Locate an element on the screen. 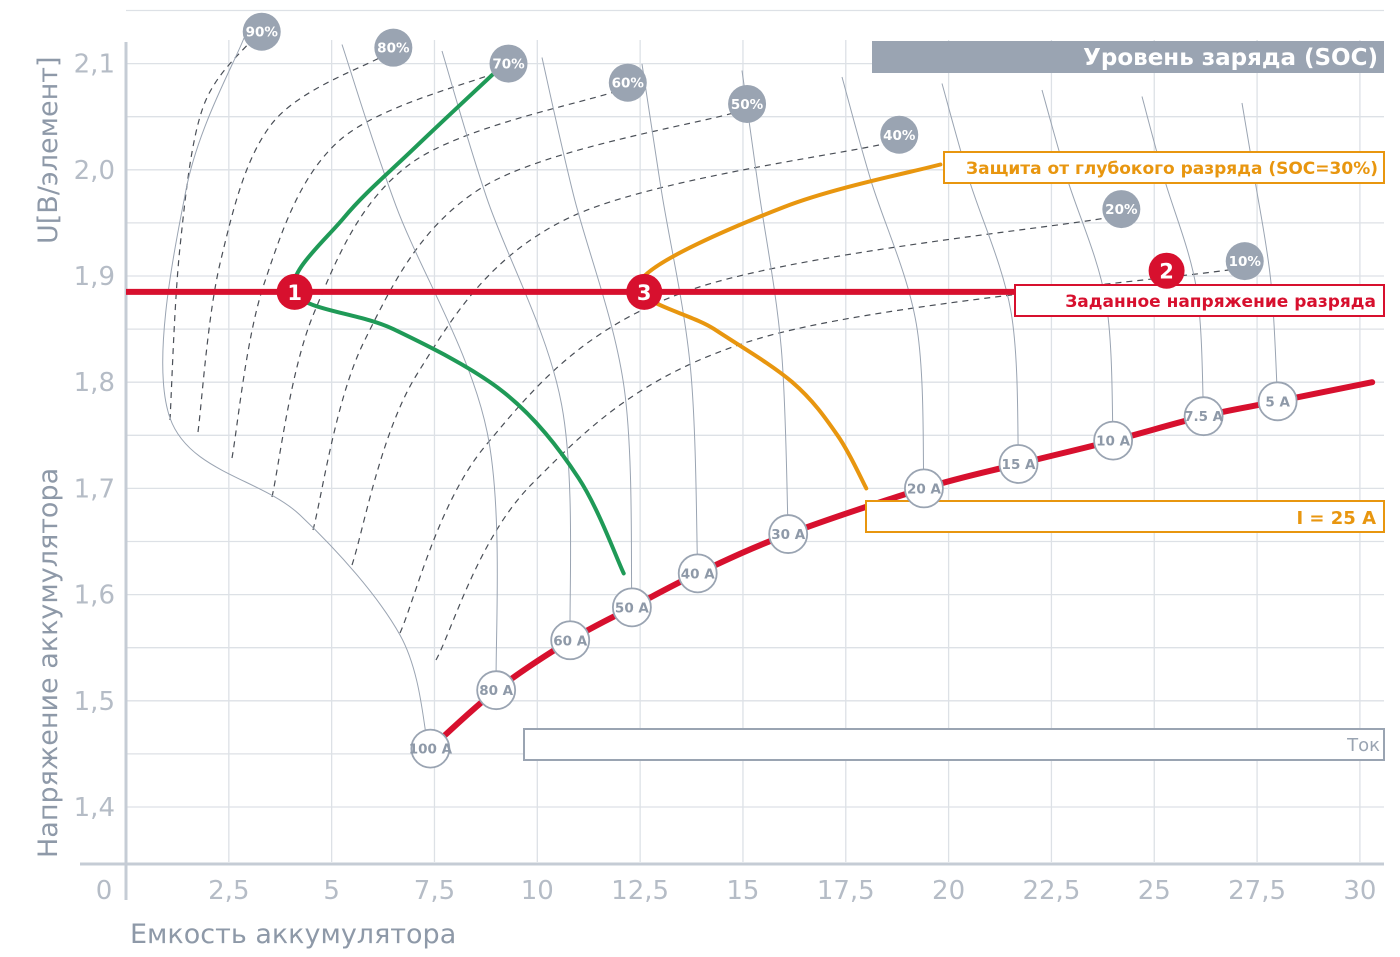 The width and height of the screenshot is (1400, 957). soc-badge-label: 40% is located at coordinates (899, 136).